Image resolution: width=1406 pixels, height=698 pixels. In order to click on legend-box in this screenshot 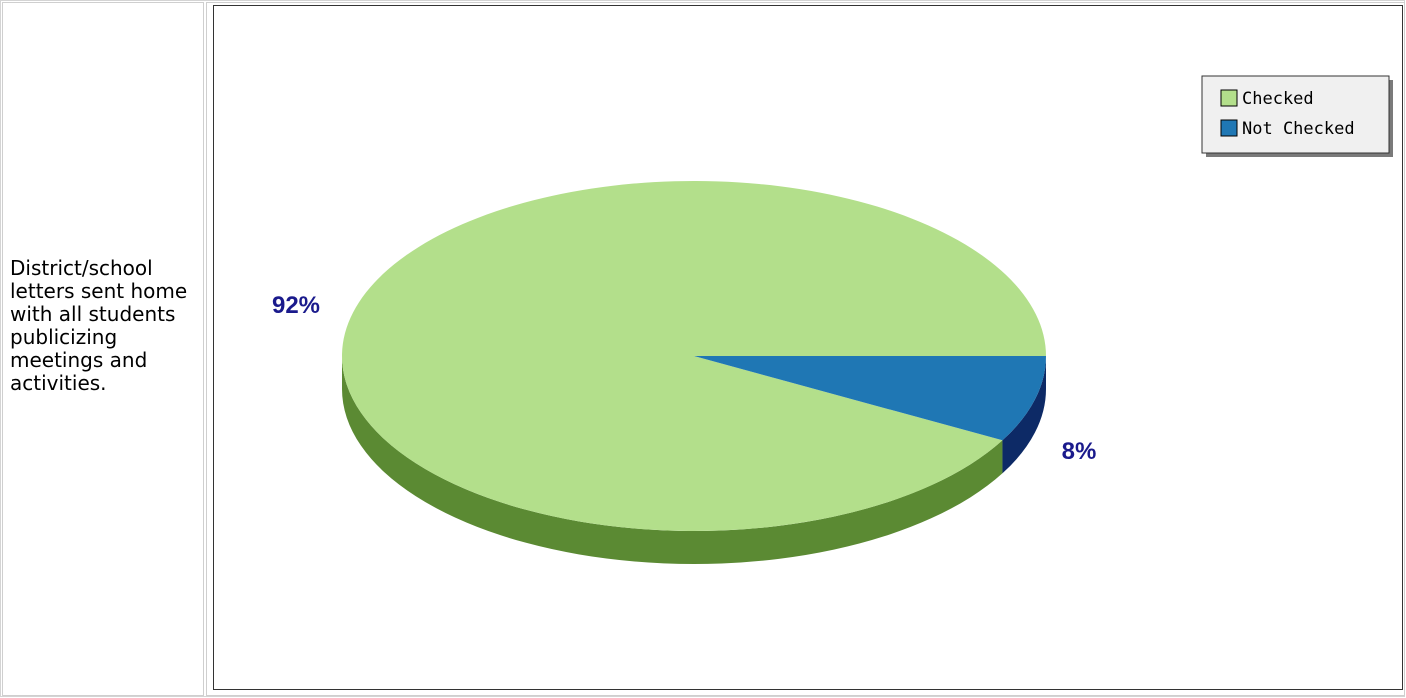, I will do `click(1295, 114)`.